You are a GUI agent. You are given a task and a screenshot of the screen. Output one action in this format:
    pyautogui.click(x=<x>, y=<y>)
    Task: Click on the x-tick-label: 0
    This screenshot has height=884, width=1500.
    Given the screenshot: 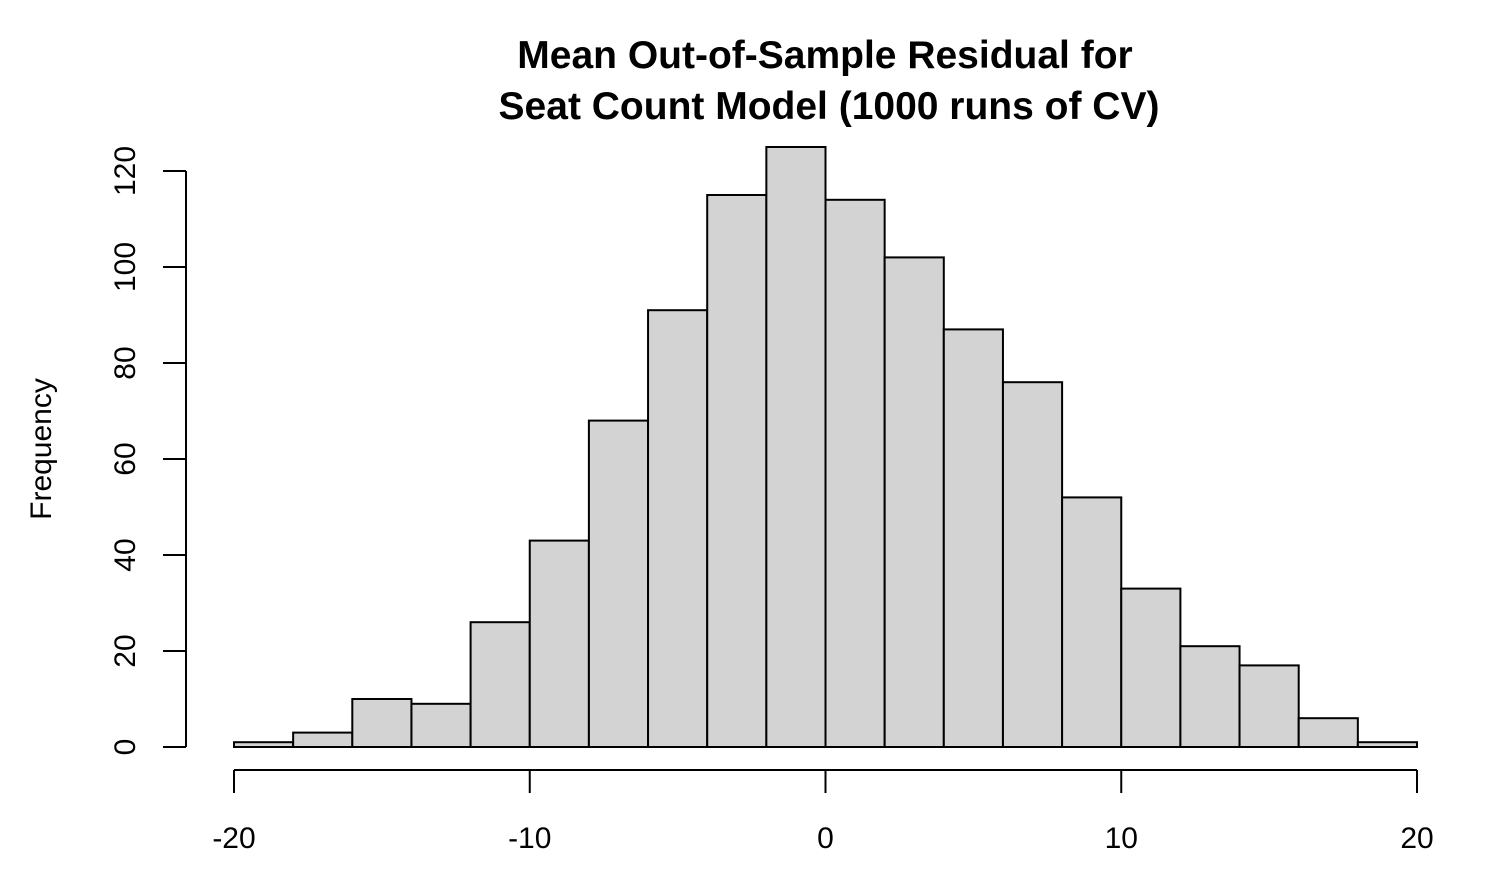 What is the action you would take?
    pyautogui.click(x=825, y=838)
    